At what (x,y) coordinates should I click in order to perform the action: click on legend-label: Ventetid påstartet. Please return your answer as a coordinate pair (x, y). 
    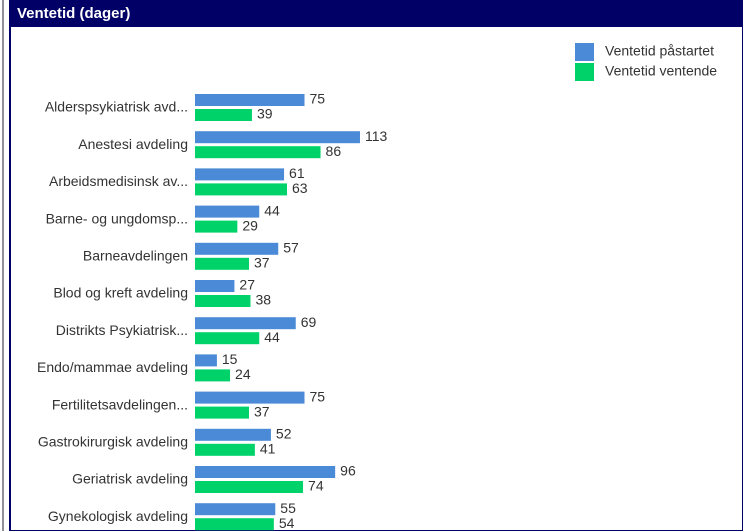
    Looking at the image, I should click on (659, 51).